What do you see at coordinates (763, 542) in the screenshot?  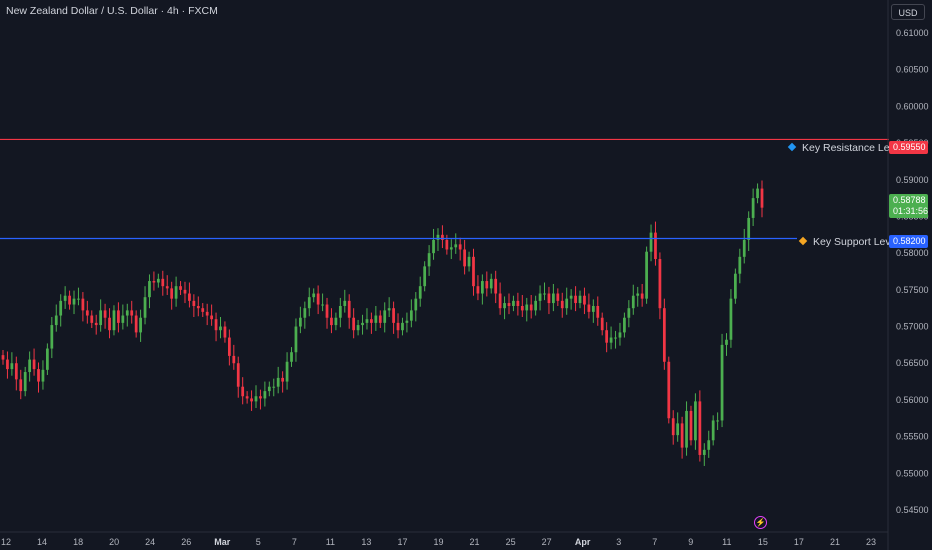 I see `time-tick-label: 15` at bounding box center [763, 542].